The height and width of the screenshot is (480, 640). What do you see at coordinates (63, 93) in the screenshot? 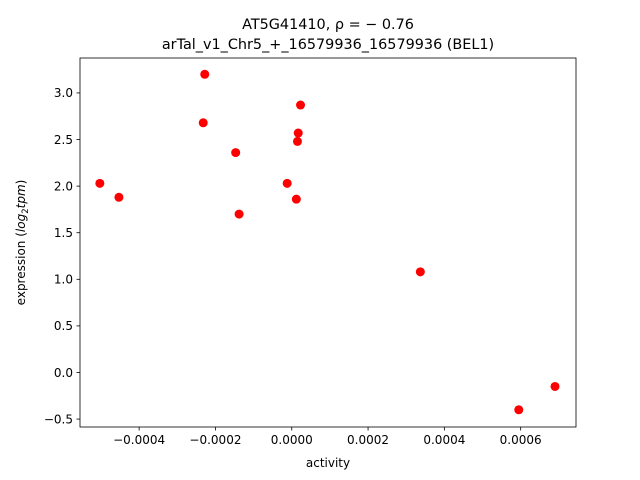
I see `y-tick-label: 3.0` at bounding box center [63, 93].